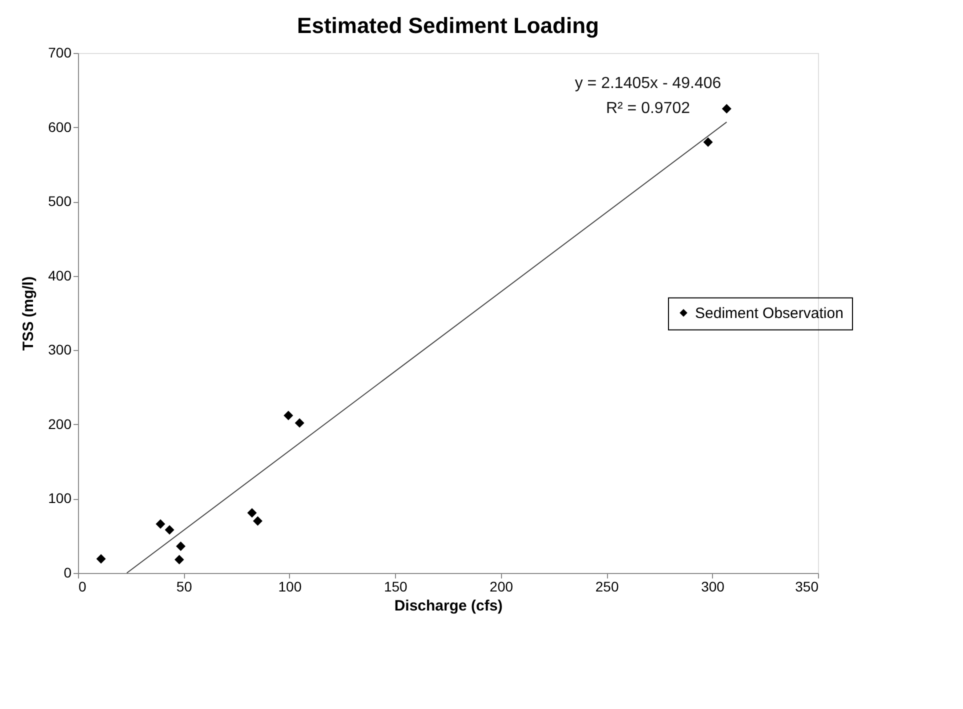 The width and height of the screenshot is (963, 709). Describe the element at coordinates (769, 313) in the screenshot. I see `legend-label: Sediment Observation` at that location.